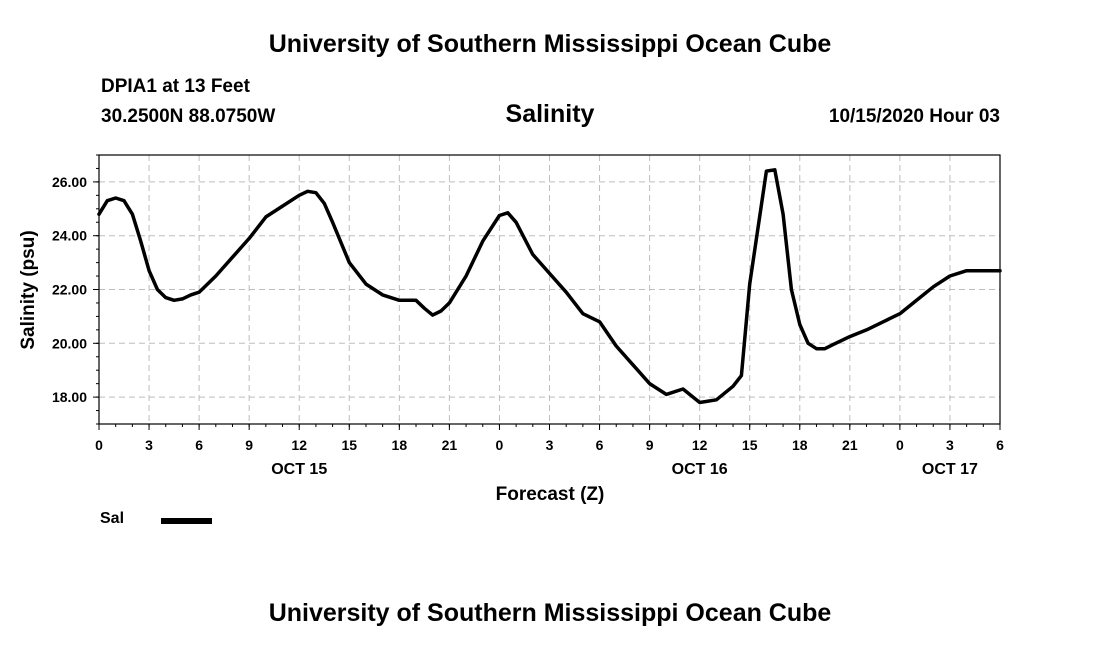  Describe the element at coordinates (28, 289) in the screenshot. I see `y-axis-label: Salinity (psu)` at that location.